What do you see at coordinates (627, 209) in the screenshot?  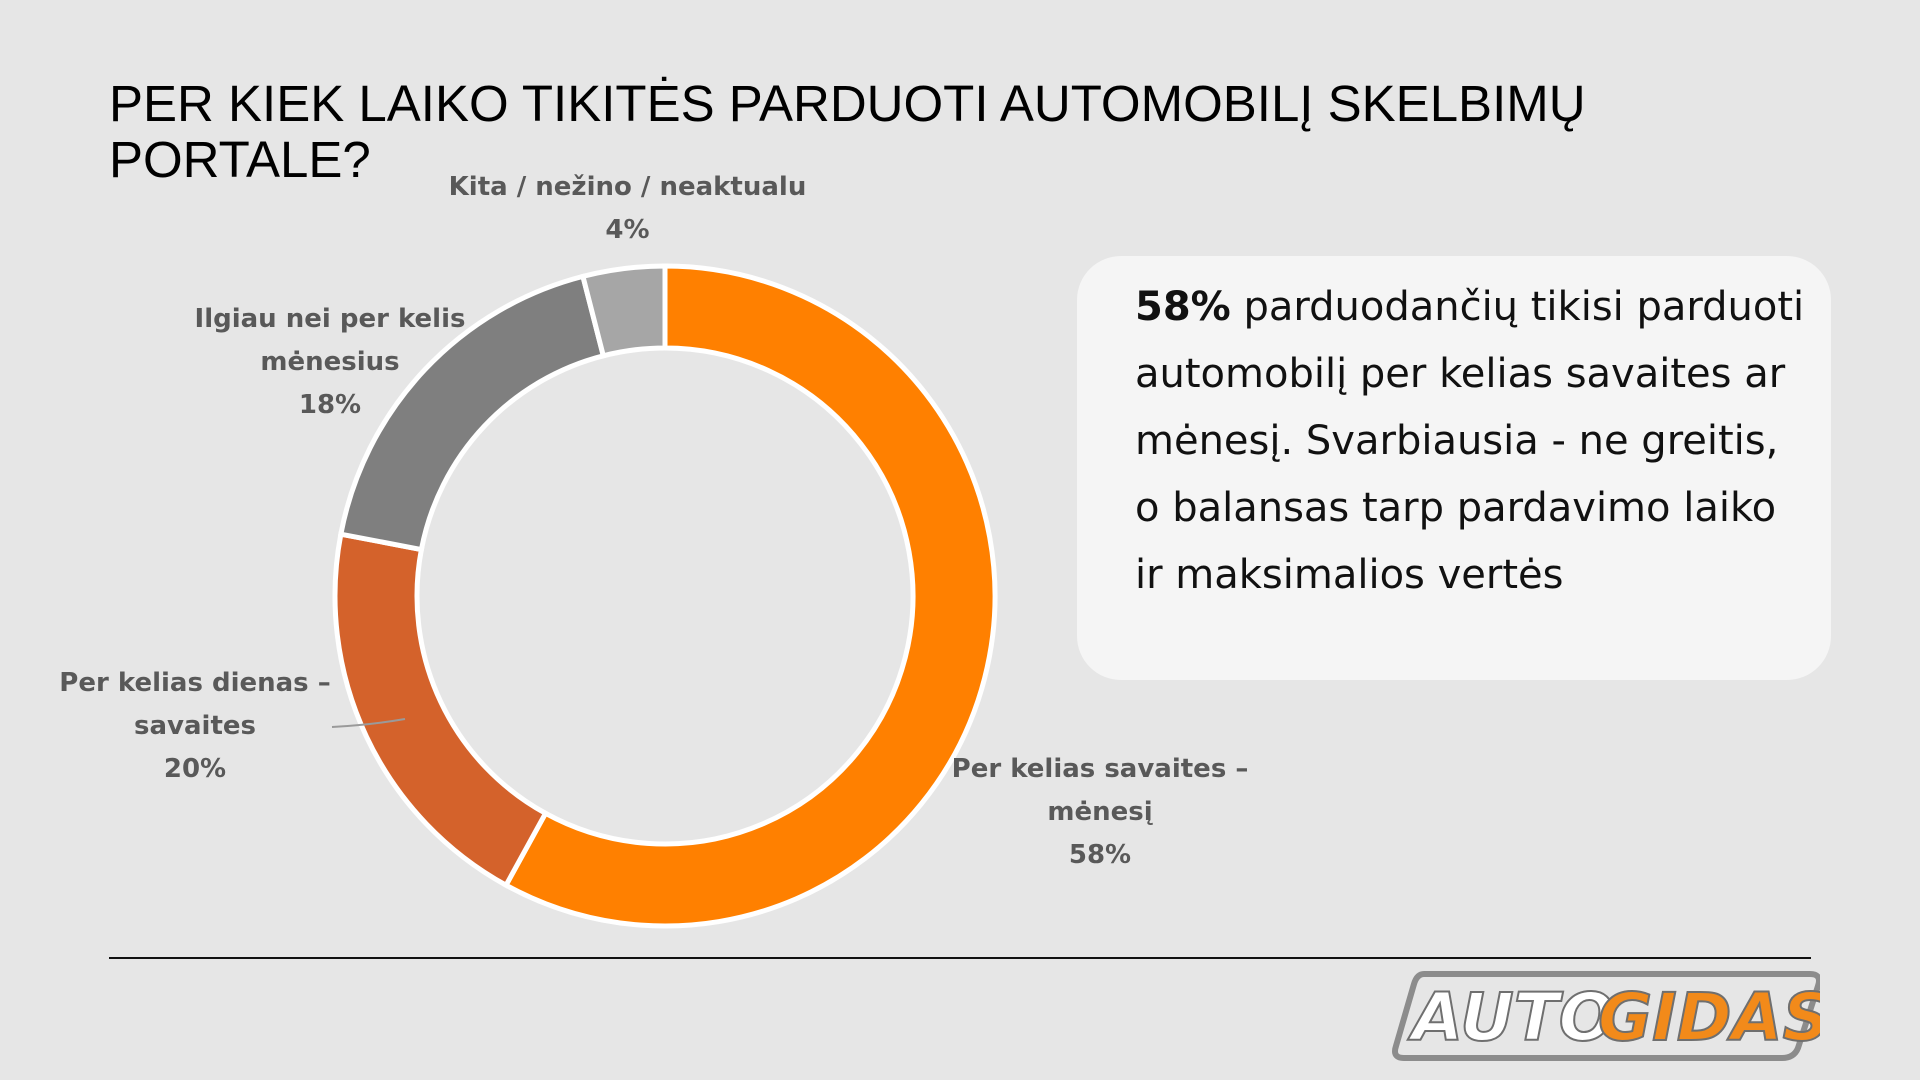 I see `slice-label-other: Kita / nežino / neaktualu 4%` at bounding box center [627, 209].